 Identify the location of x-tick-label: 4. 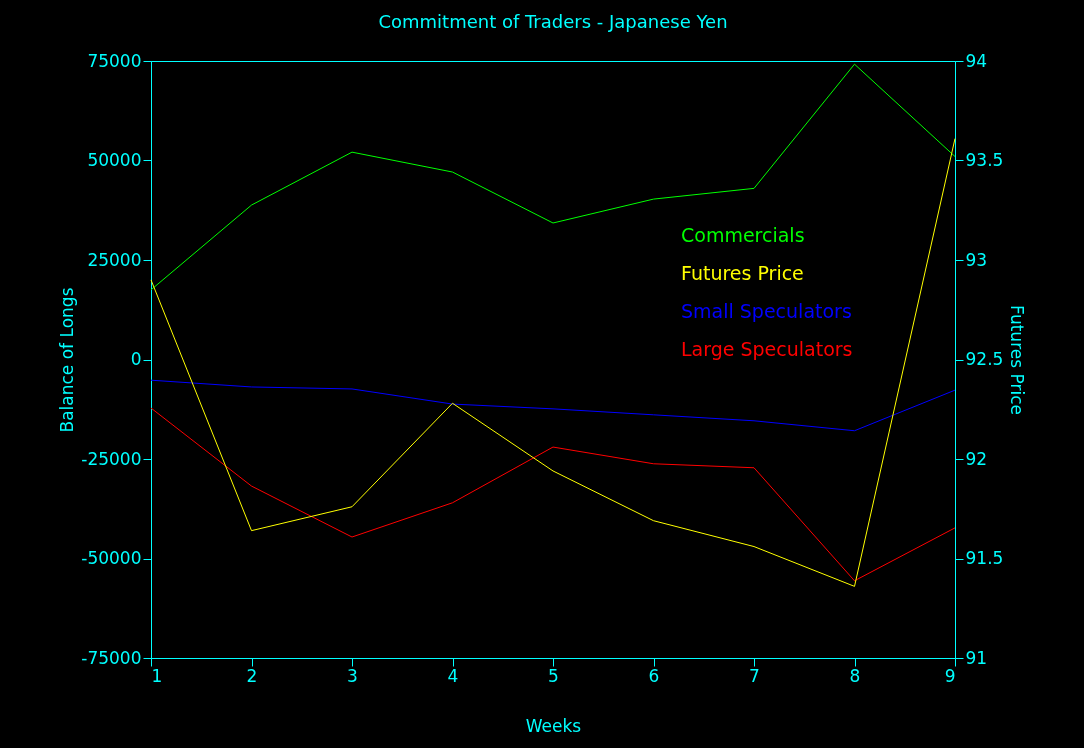
(453, 675).